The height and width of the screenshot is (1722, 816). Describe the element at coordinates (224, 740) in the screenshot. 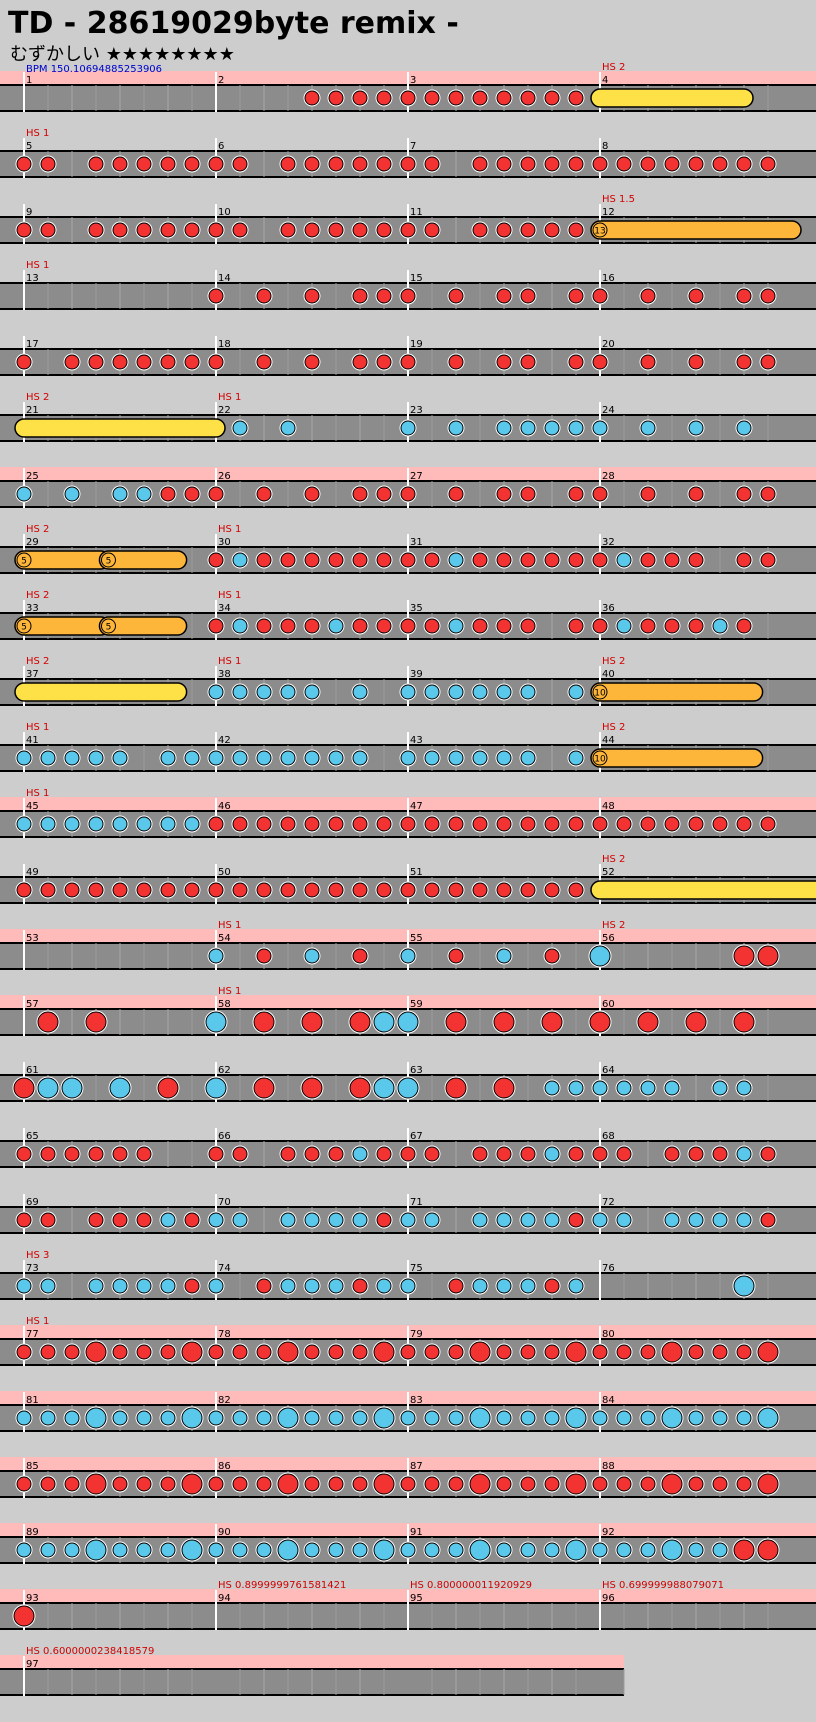

I see `measure-number: 42` at that location.